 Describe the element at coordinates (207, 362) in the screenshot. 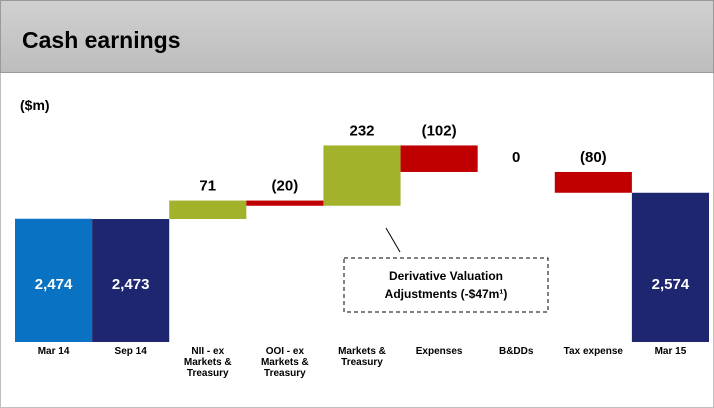

I see `x-tick-label: NII - ex Markets & Treasury` at that location.